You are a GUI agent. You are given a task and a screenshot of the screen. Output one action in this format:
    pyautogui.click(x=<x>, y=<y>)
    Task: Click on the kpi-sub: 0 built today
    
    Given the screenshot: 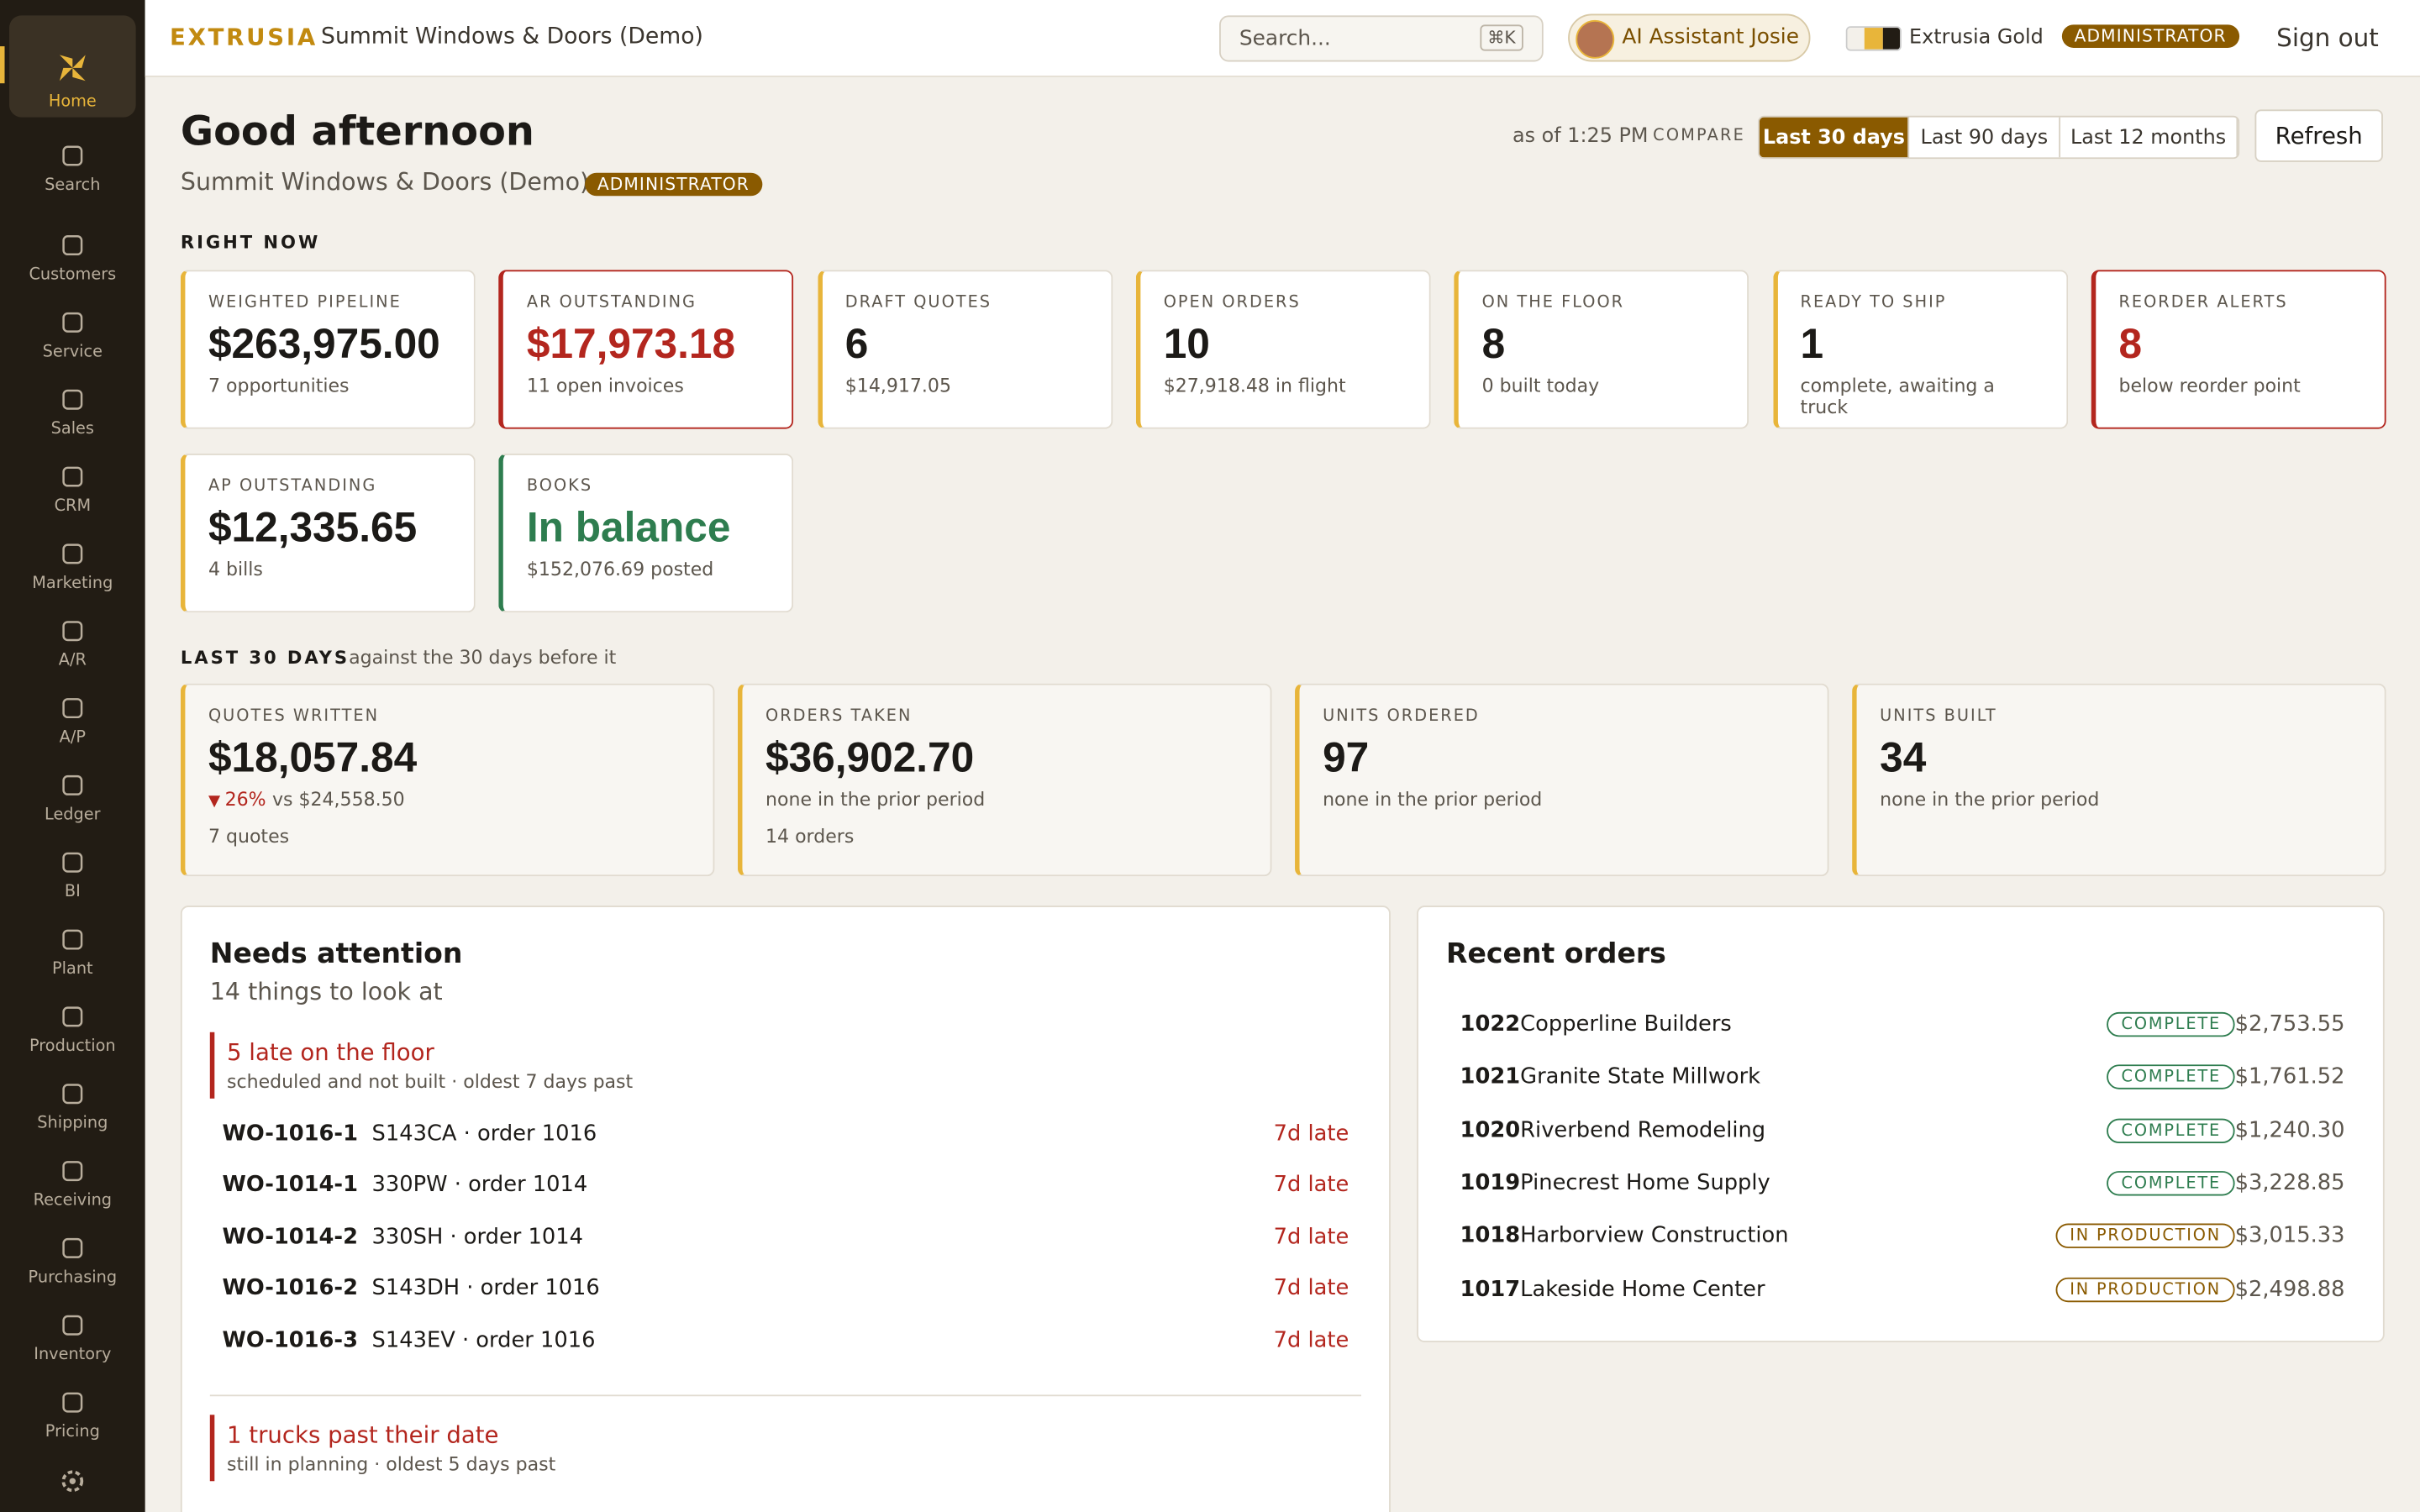 What is the action you would take?
    pyautogui.click(x=1540, y=386)
    